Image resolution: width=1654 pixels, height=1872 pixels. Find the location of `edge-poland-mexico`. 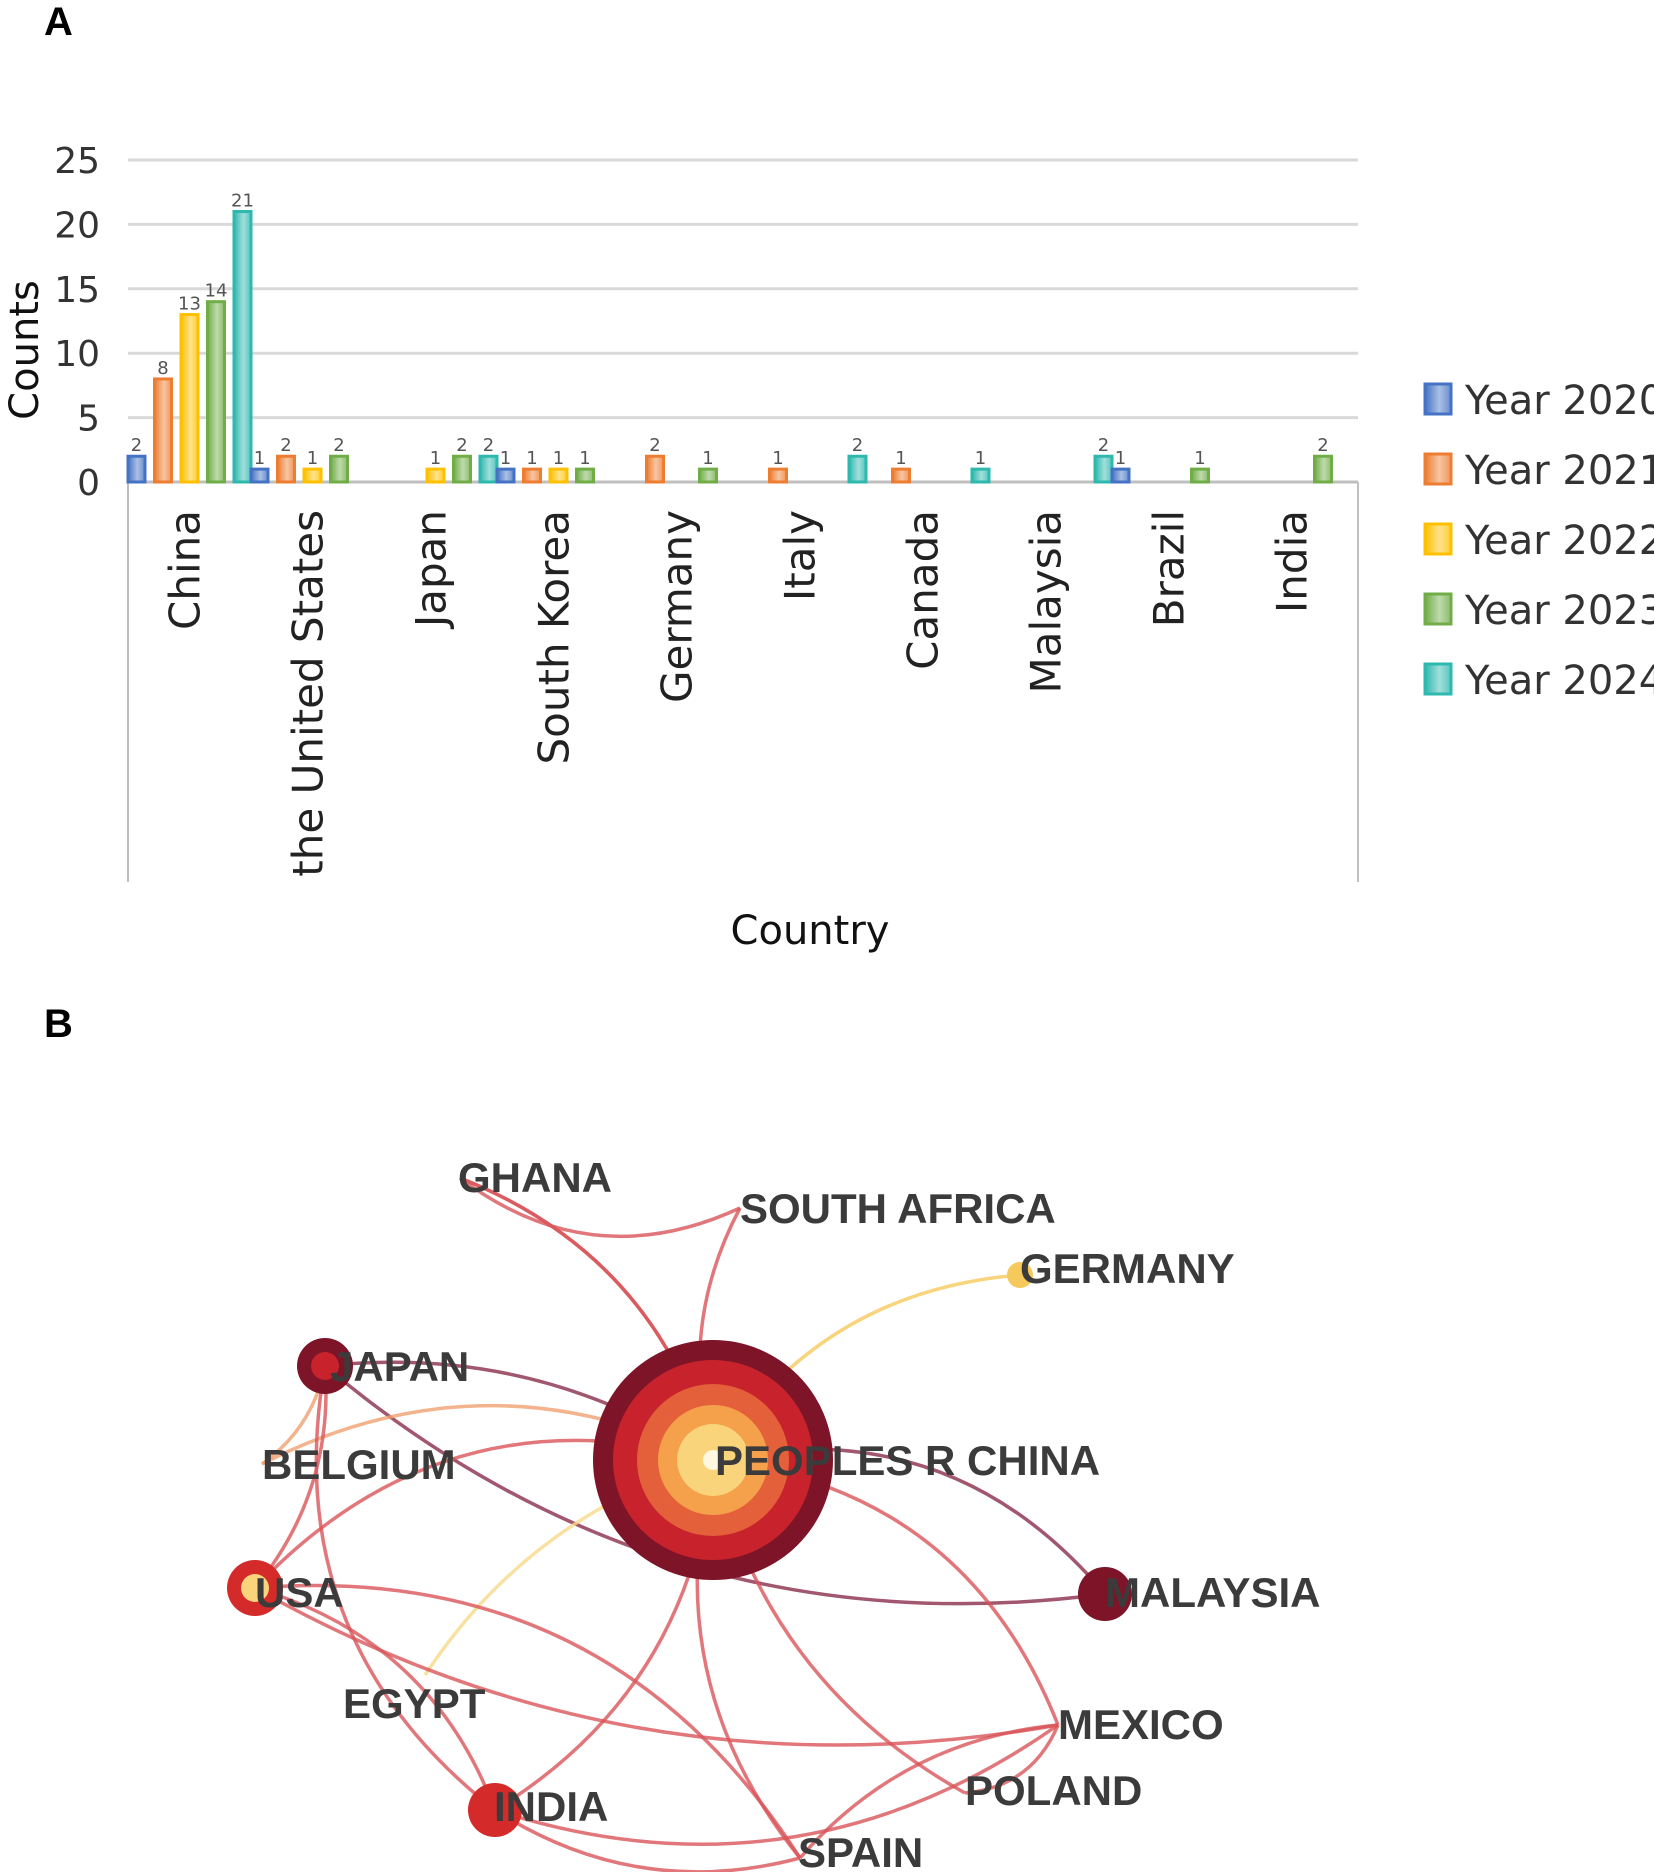

edge-poland-mexico is located at coordinates (1012, 1759).